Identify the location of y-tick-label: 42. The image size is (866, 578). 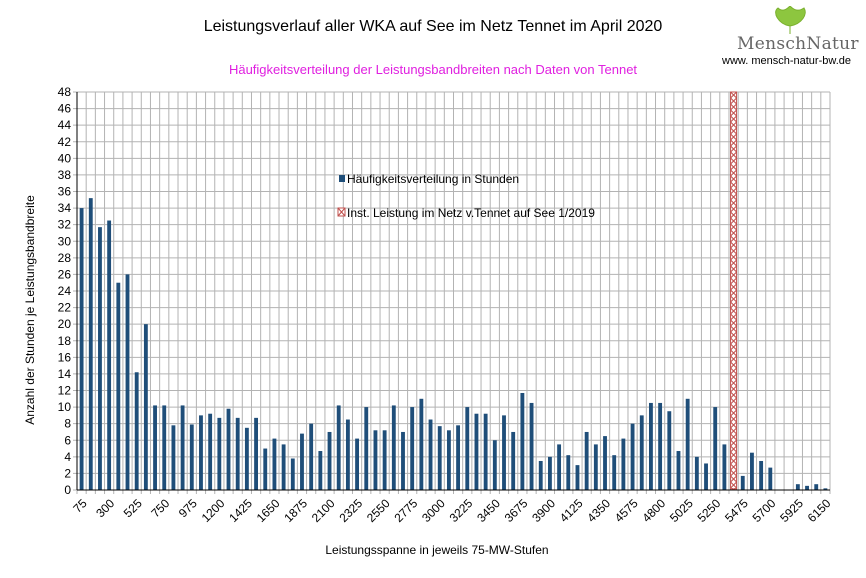
(65, 142).